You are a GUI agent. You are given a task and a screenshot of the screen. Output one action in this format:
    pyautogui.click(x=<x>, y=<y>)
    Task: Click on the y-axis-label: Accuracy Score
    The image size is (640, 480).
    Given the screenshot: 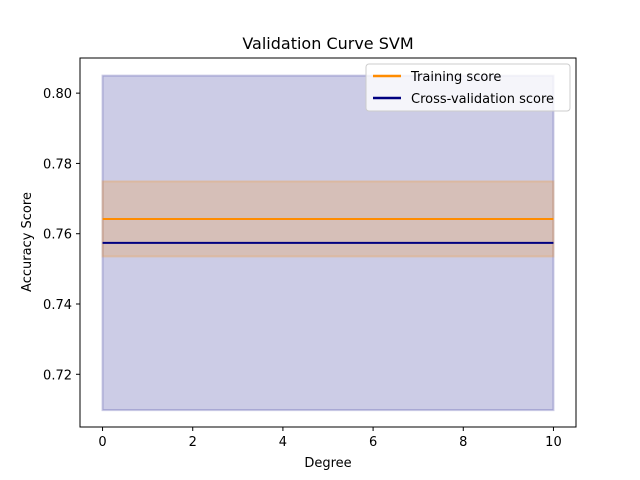 What is the action you would take?
    pyautogui.click(x=27, y=242)
    